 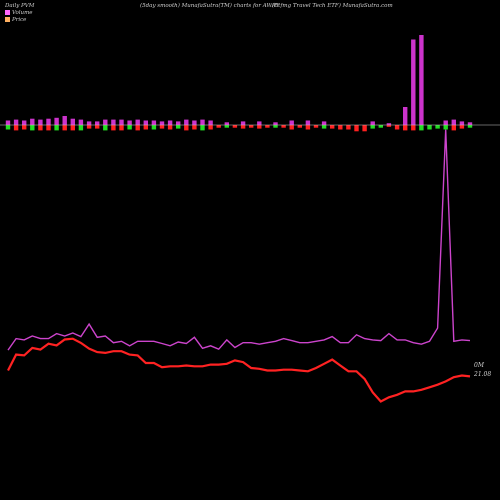 What do you see at coordinates (22, 13) in the screenshot?
I see `legend-volume-label: Volume` at bounding box center [22, 13].